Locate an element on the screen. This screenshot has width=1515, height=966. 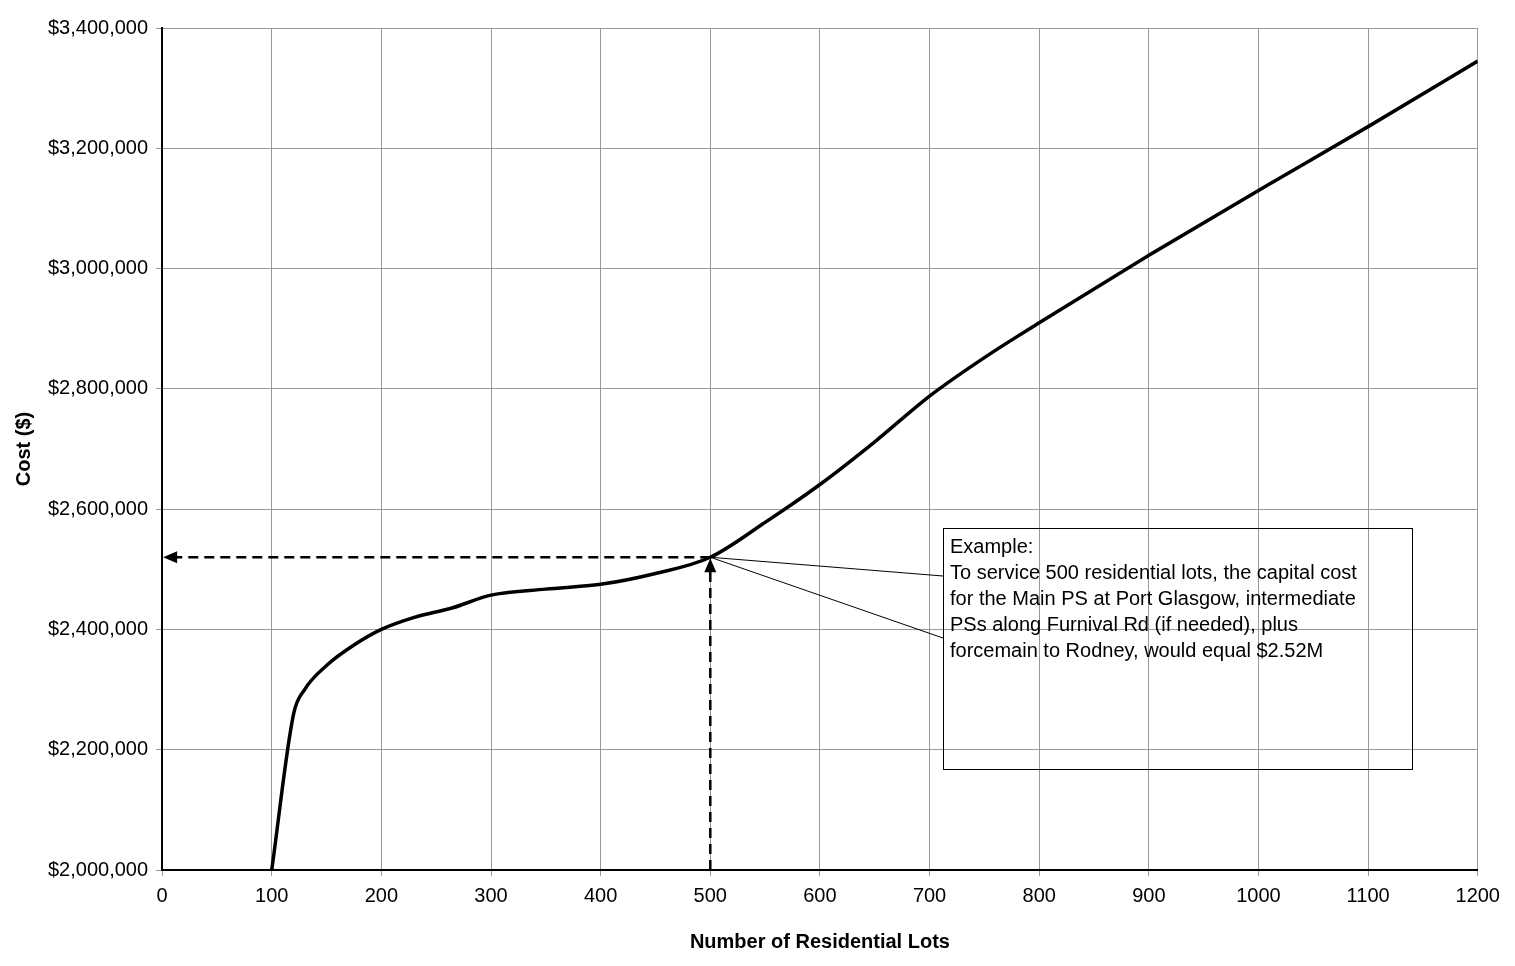
y-tick-label: $2,800,000 is located at coordinates (98, 387).